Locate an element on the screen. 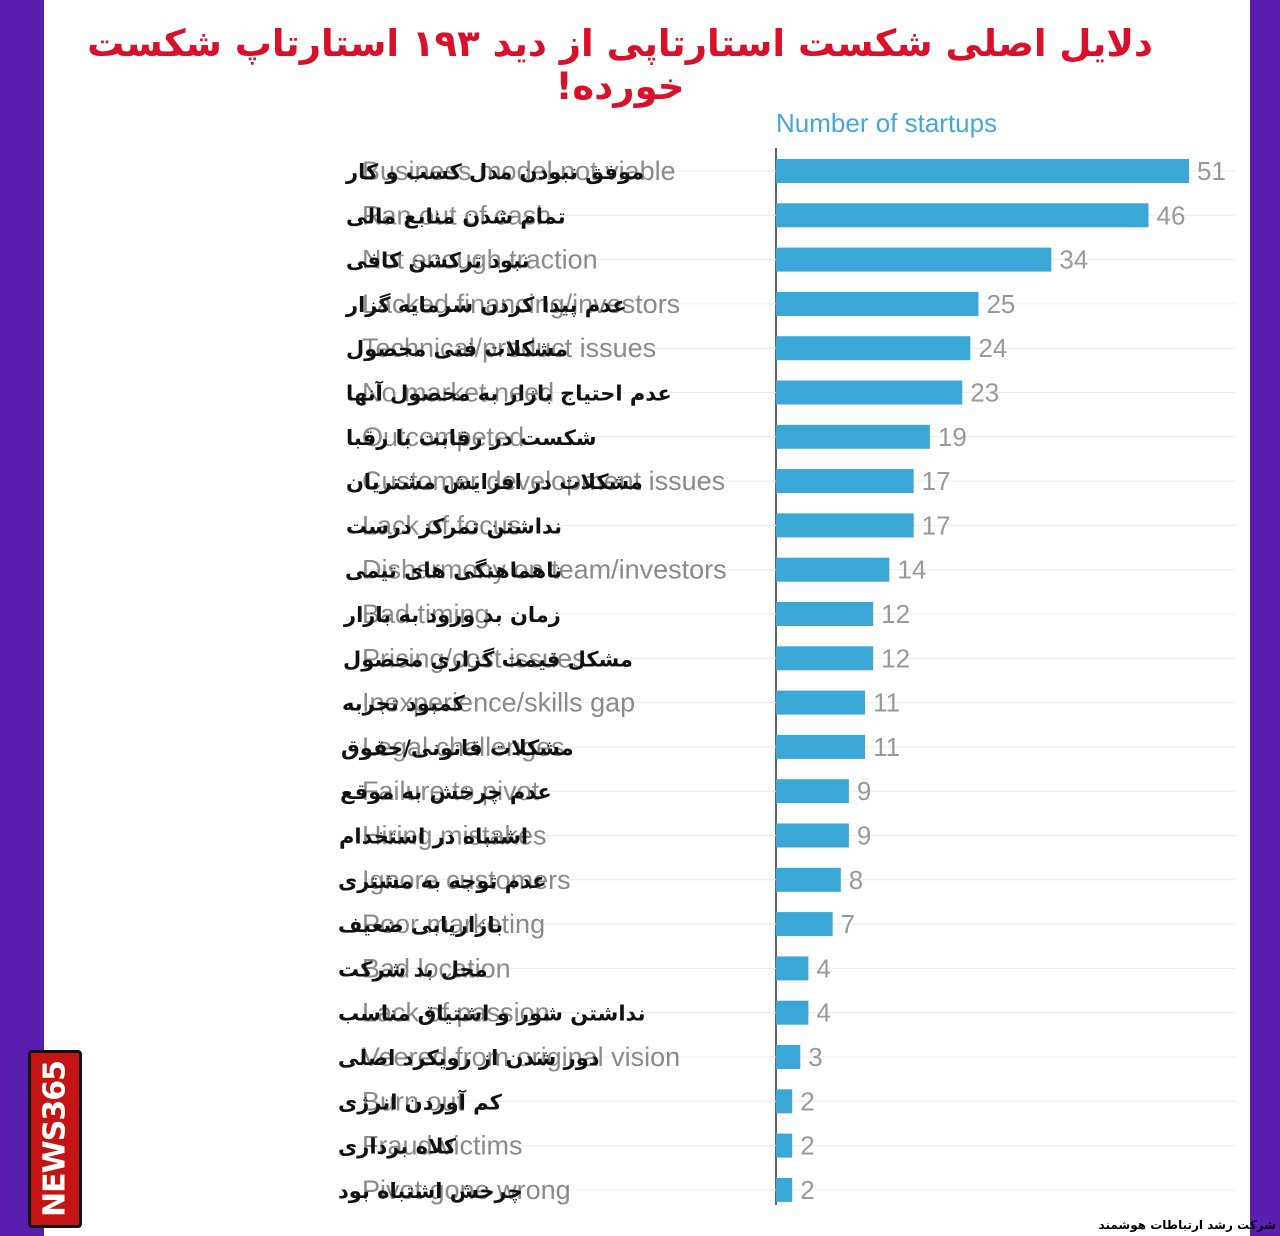 The width and height of the screenshot is (1280, 1236). data-label: 8 is located at coordinates (856, 880).